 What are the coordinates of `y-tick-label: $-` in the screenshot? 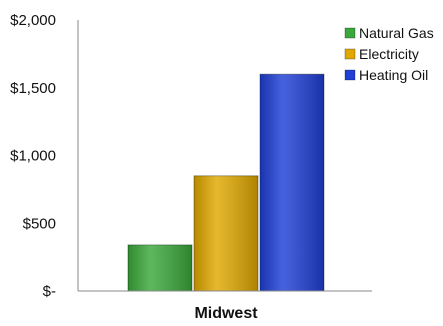 It's located at (49, 291).